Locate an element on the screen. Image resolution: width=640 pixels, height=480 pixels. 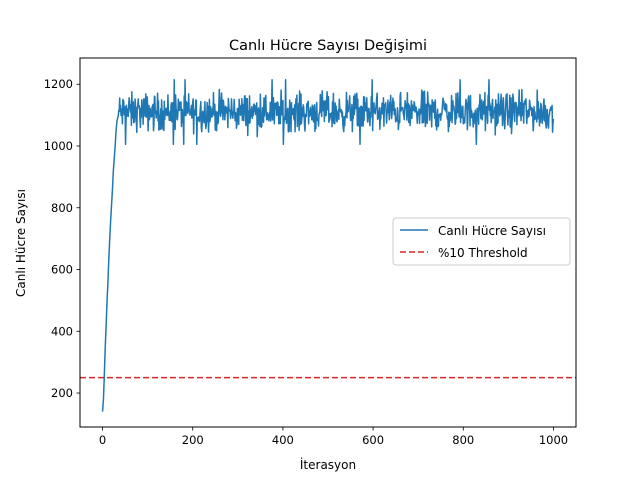
y-axis-label: Canlı Hücre Sayısı is located at coordinates (21, 243).